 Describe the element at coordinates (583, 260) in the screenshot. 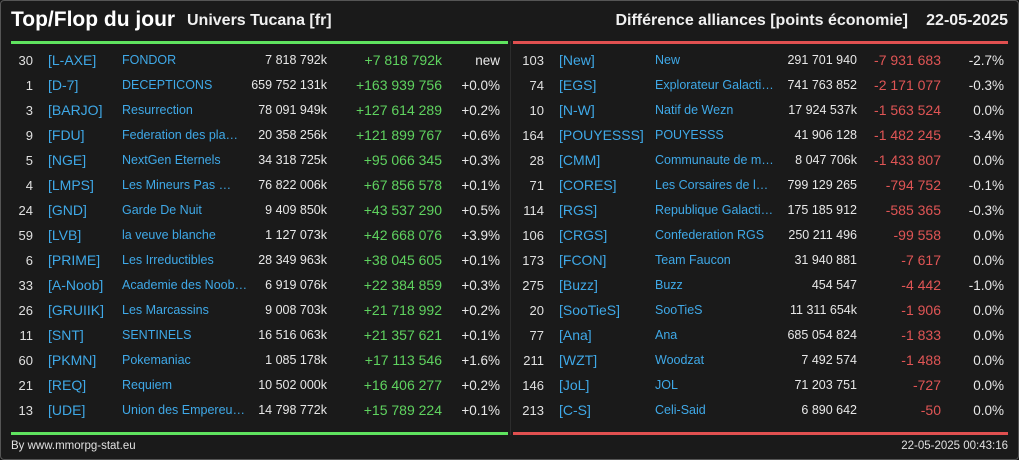

I see `alliance-tag-link: [FCON]` at that location.